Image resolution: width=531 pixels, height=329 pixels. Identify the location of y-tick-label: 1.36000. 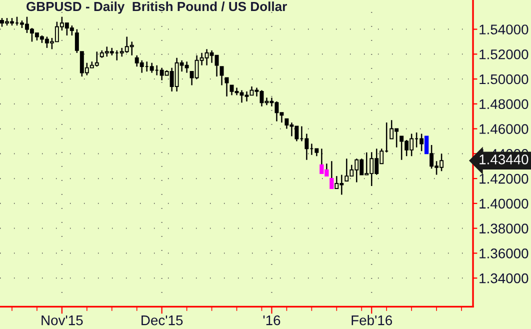
(504, 253).